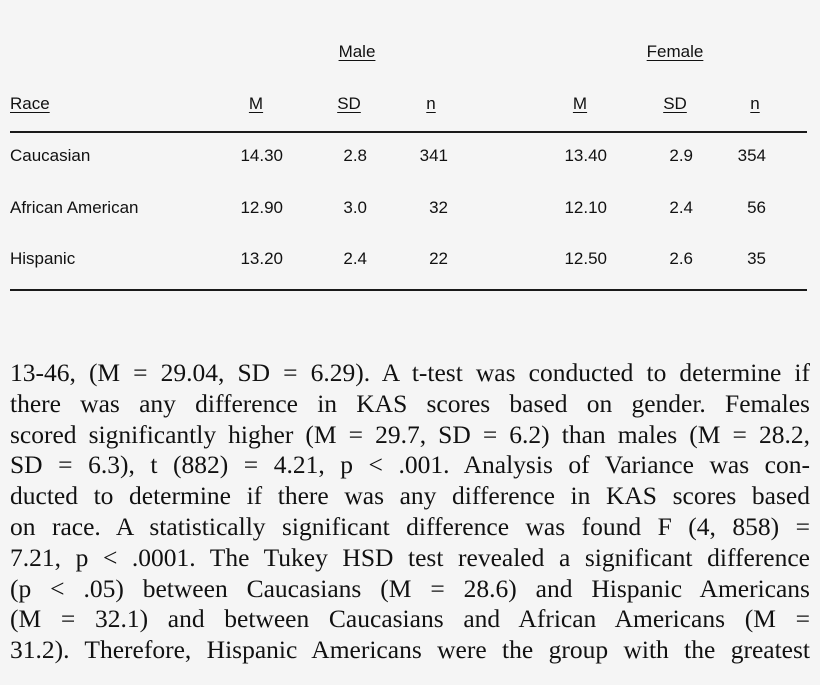  I want to click on cell-male-n: 341, so click(433, 155).